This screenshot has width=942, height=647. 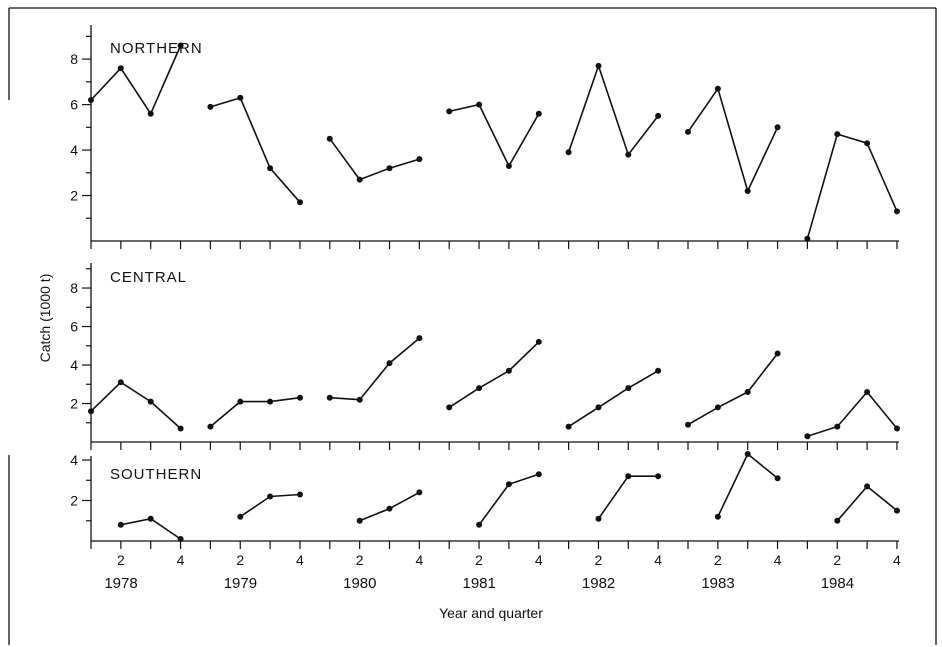 What do you see at coordinates (240, 583) in the screenshot?
I see `x-year-label: 1979` at bounding box center [240, 583].